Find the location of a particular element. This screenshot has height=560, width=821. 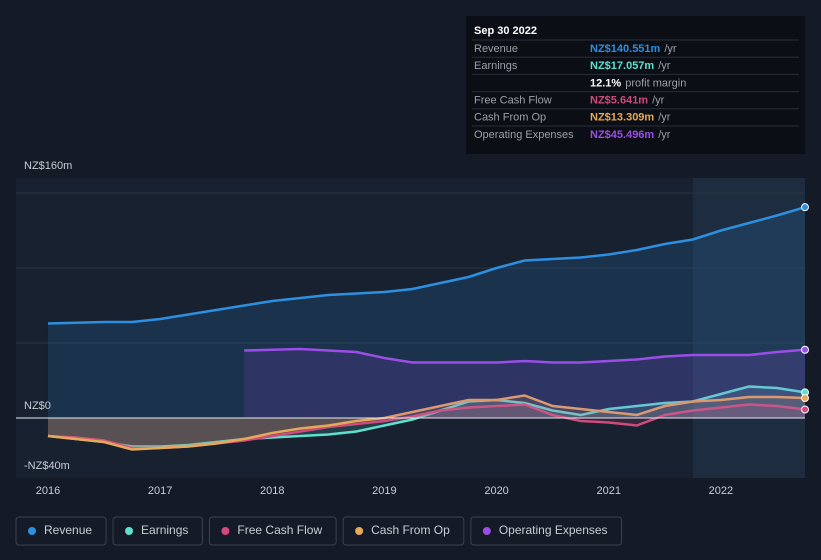

tooltip-unit: profit margin is located at coordinates (655, 83).